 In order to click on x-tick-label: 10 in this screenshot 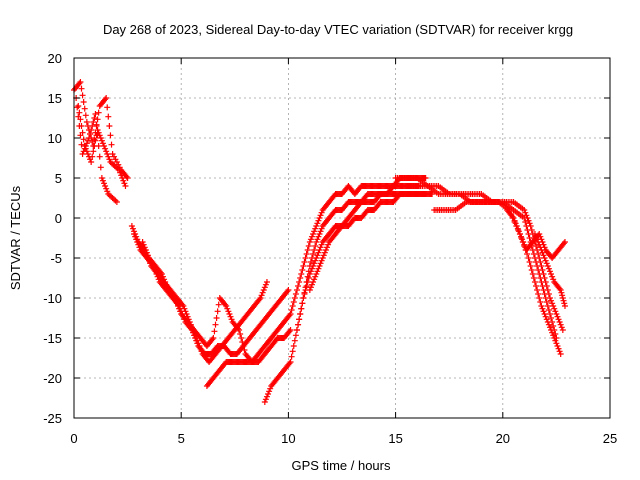, I will do `click(288, 438)`.